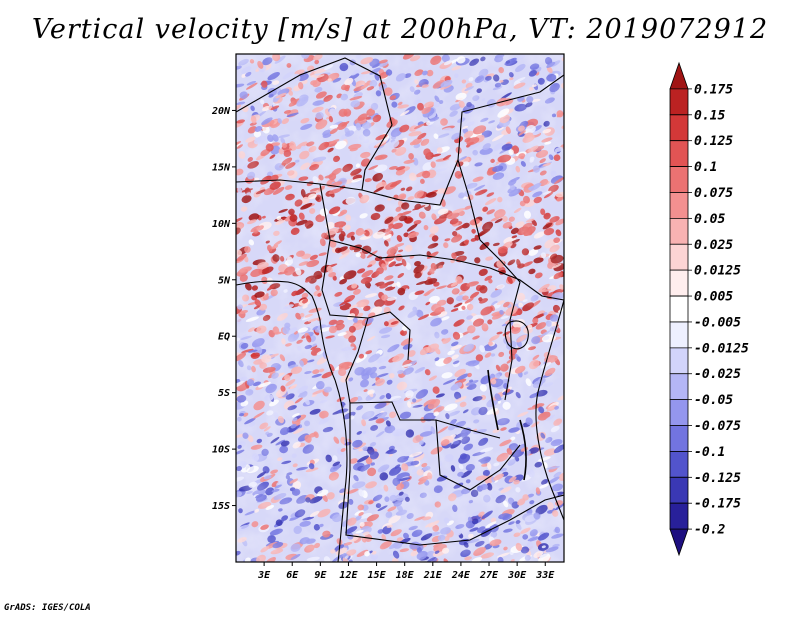  What do you see at coordinates (705, 167) in the screenshot?
I see `colorbar-label: 0.1` at bounding box center [705, 167].